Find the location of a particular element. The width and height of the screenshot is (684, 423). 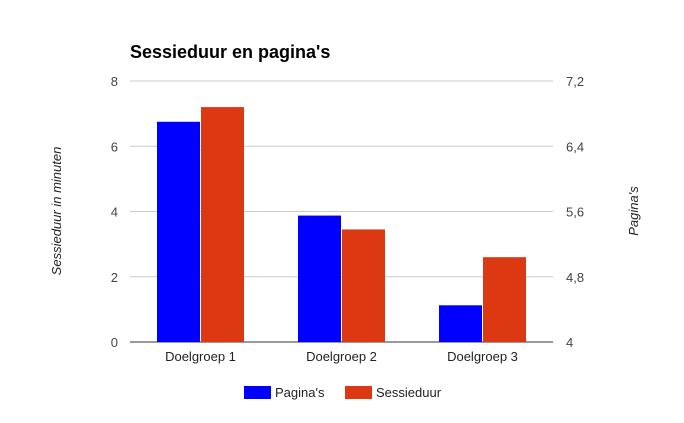

left-tick-label: 4 is located at coordinates (114, 212).